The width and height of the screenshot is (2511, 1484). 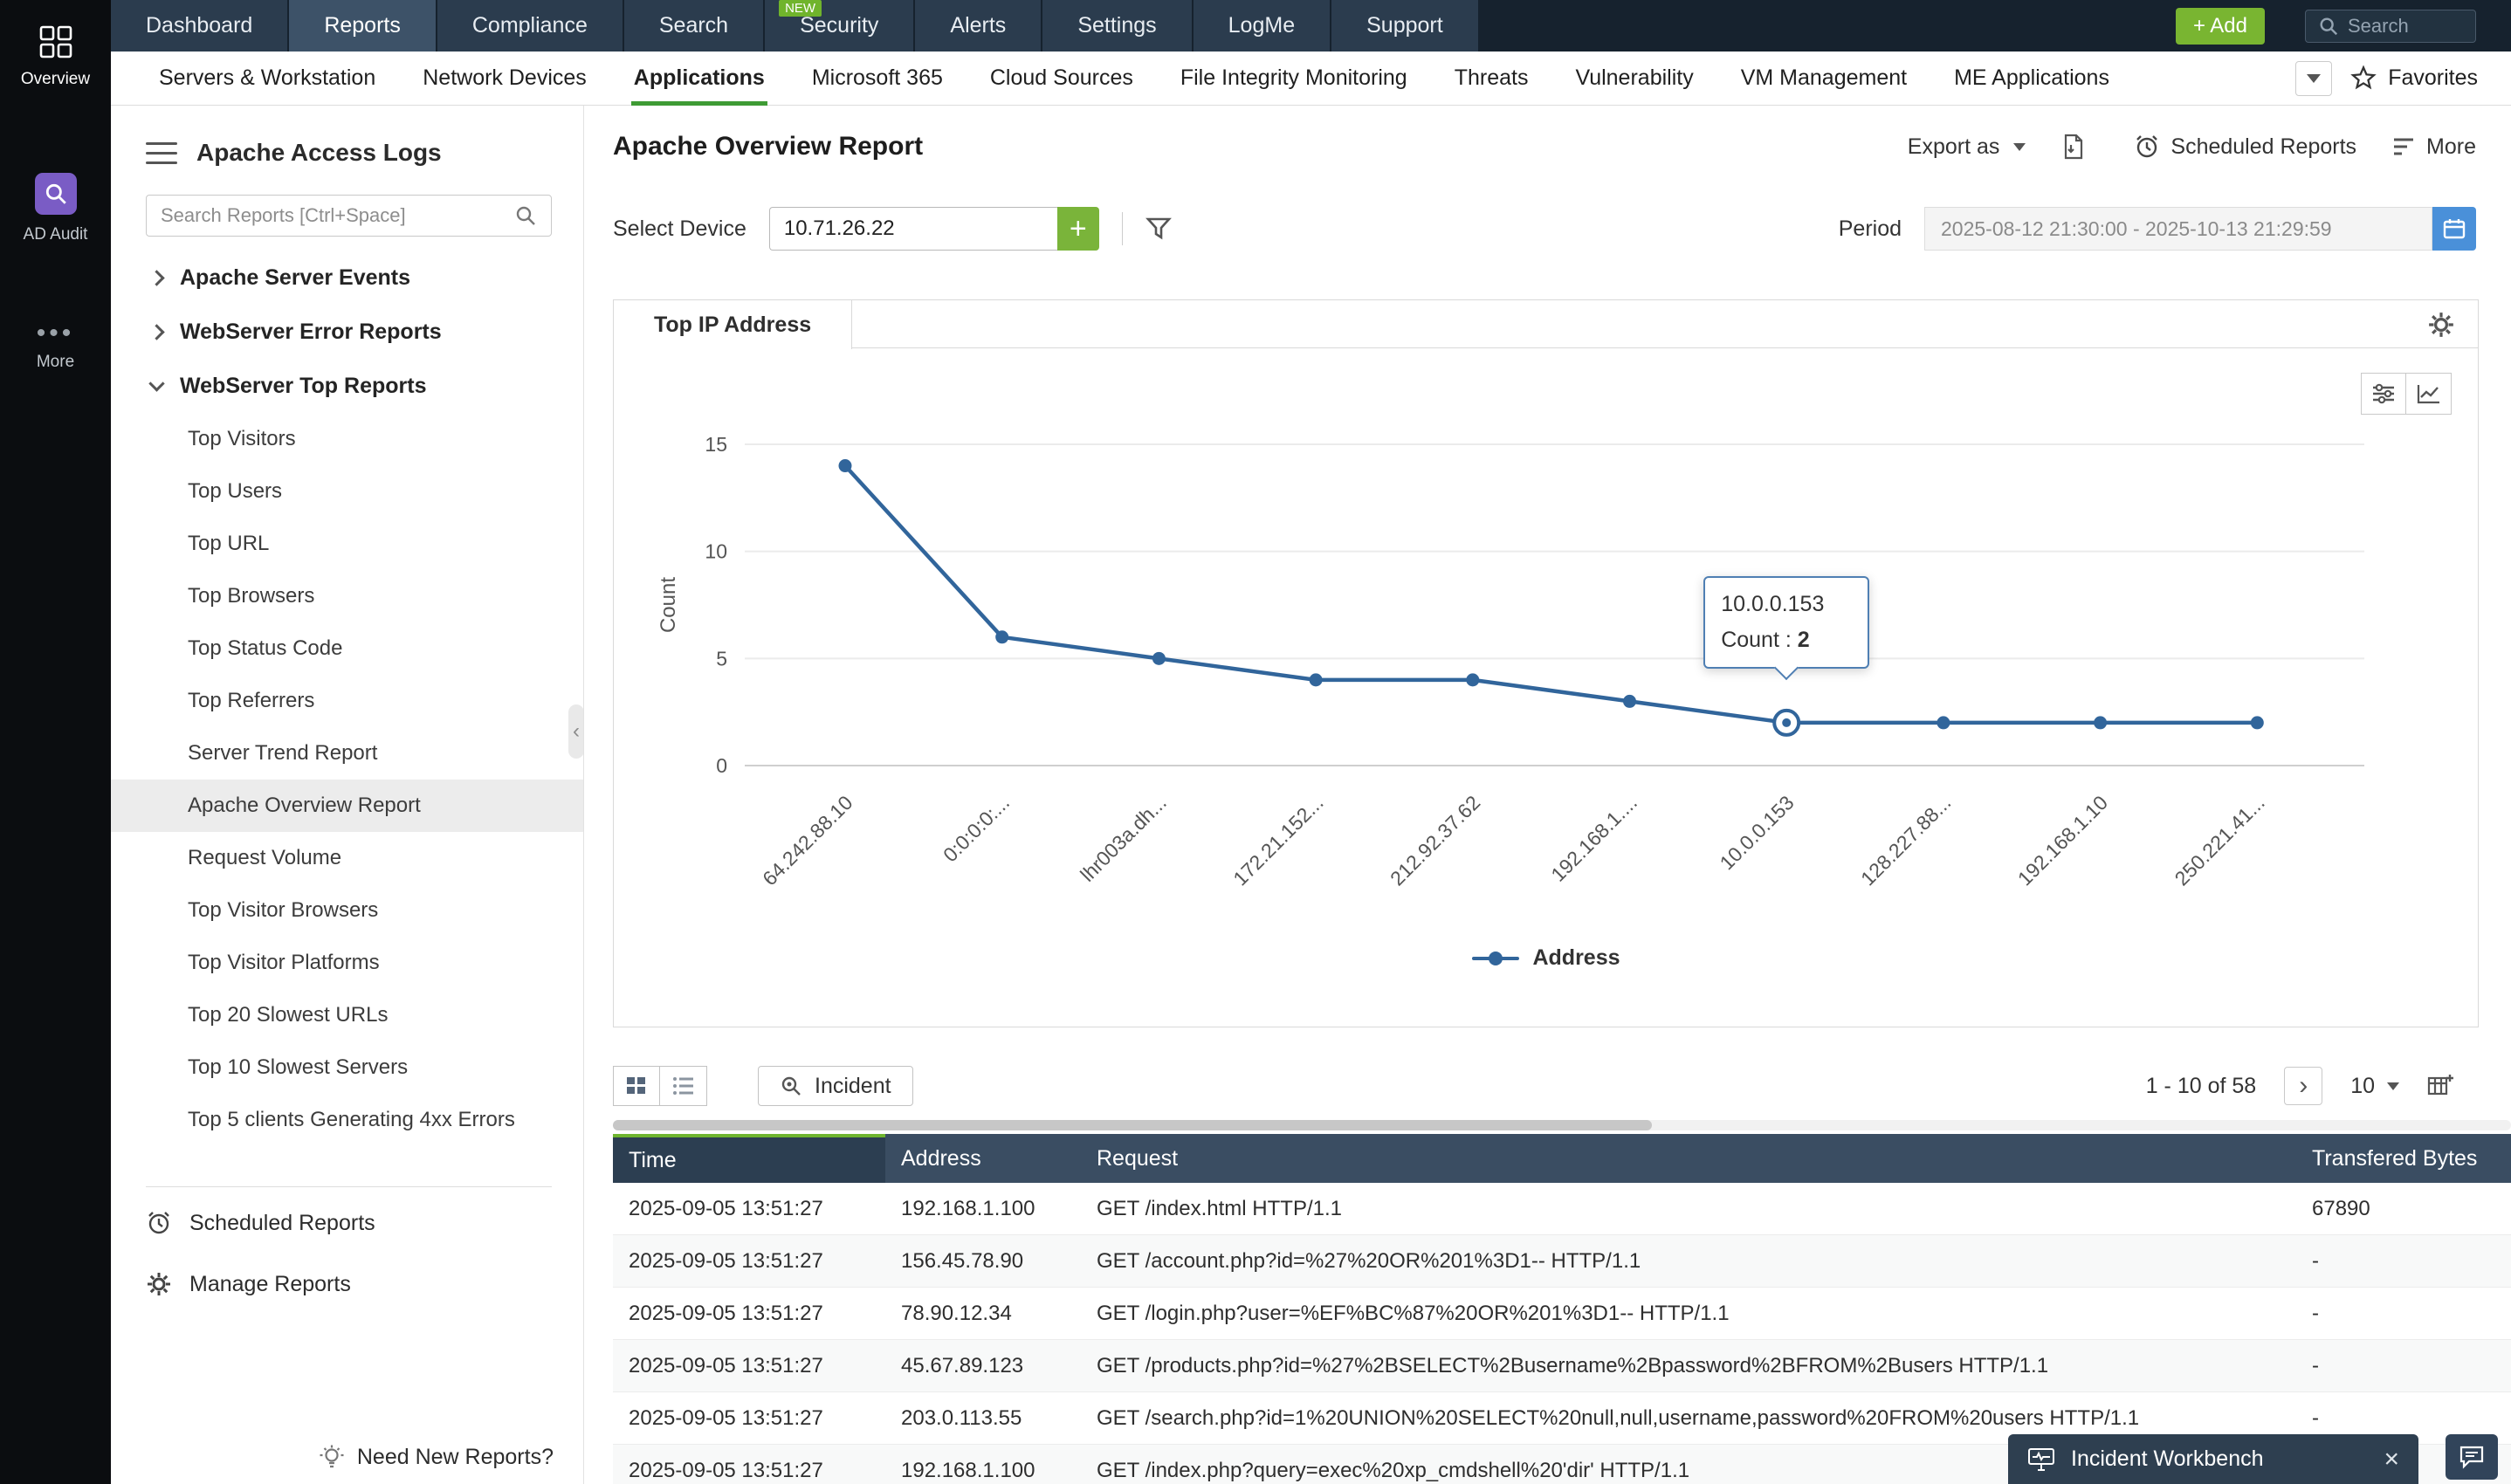 I want to click on subnav-item-network-devices: Network Devices, so click(x=505, y=77).